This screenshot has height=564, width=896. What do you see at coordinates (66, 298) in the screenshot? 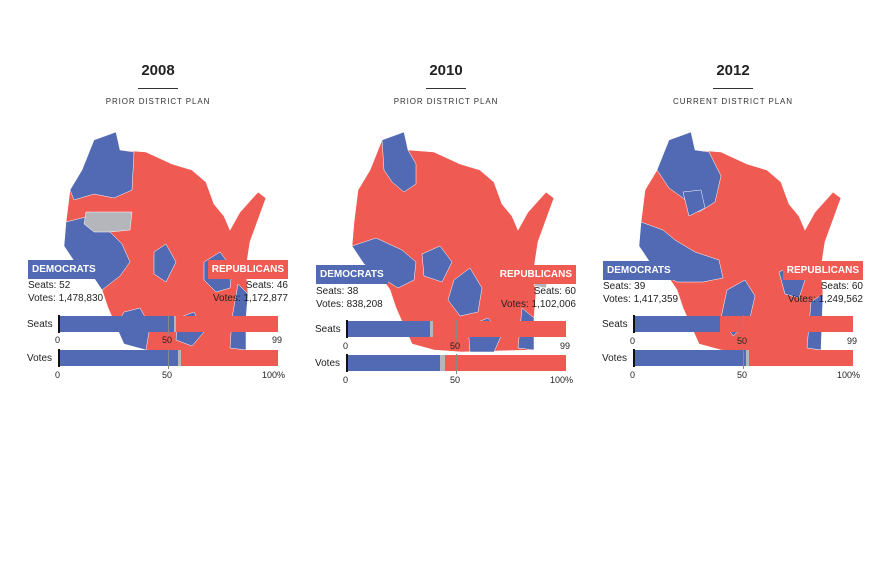
I see `dem-votes-text: Votes: 1,478,830` at bounding box center [66, 298].